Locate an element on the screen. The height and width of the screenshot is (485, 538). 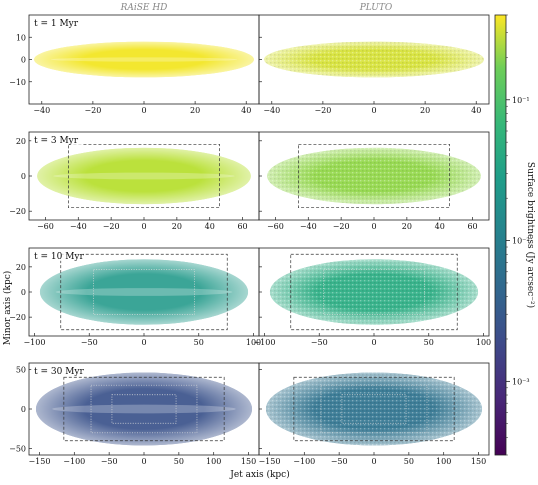
y-tick-label: 50 is located at coordinates (21, 369).